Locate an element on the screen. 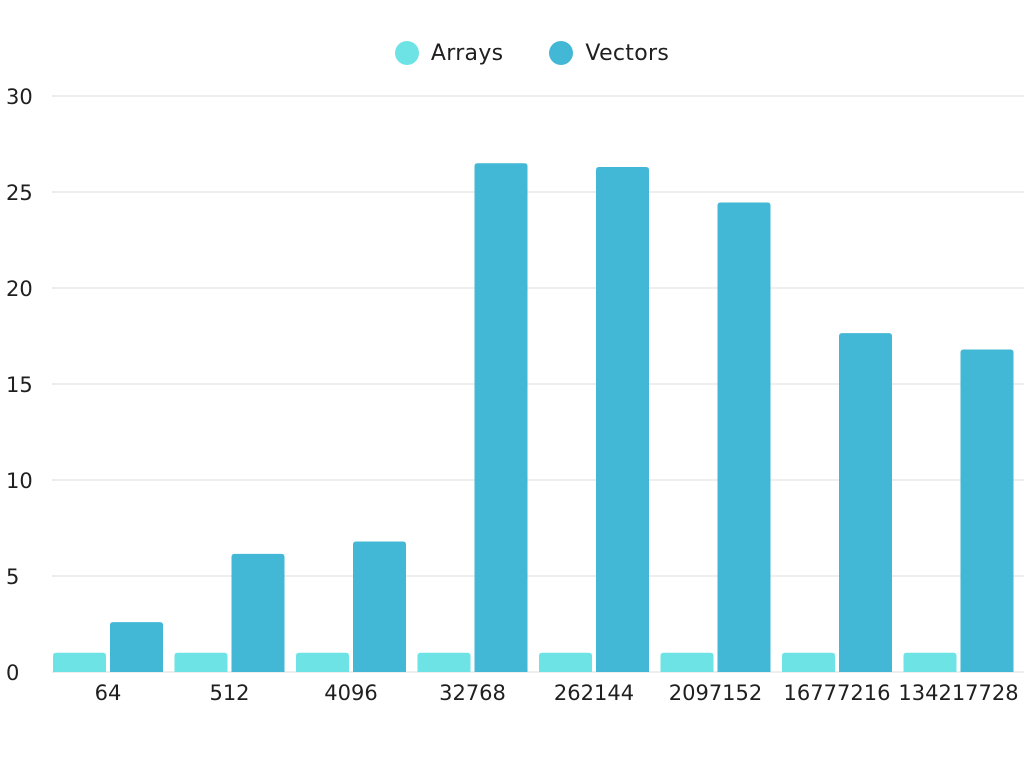 The height and width of the screenshot is (768, 1024). x-tick-label: 134217728 is located at coordinates (958, 693).